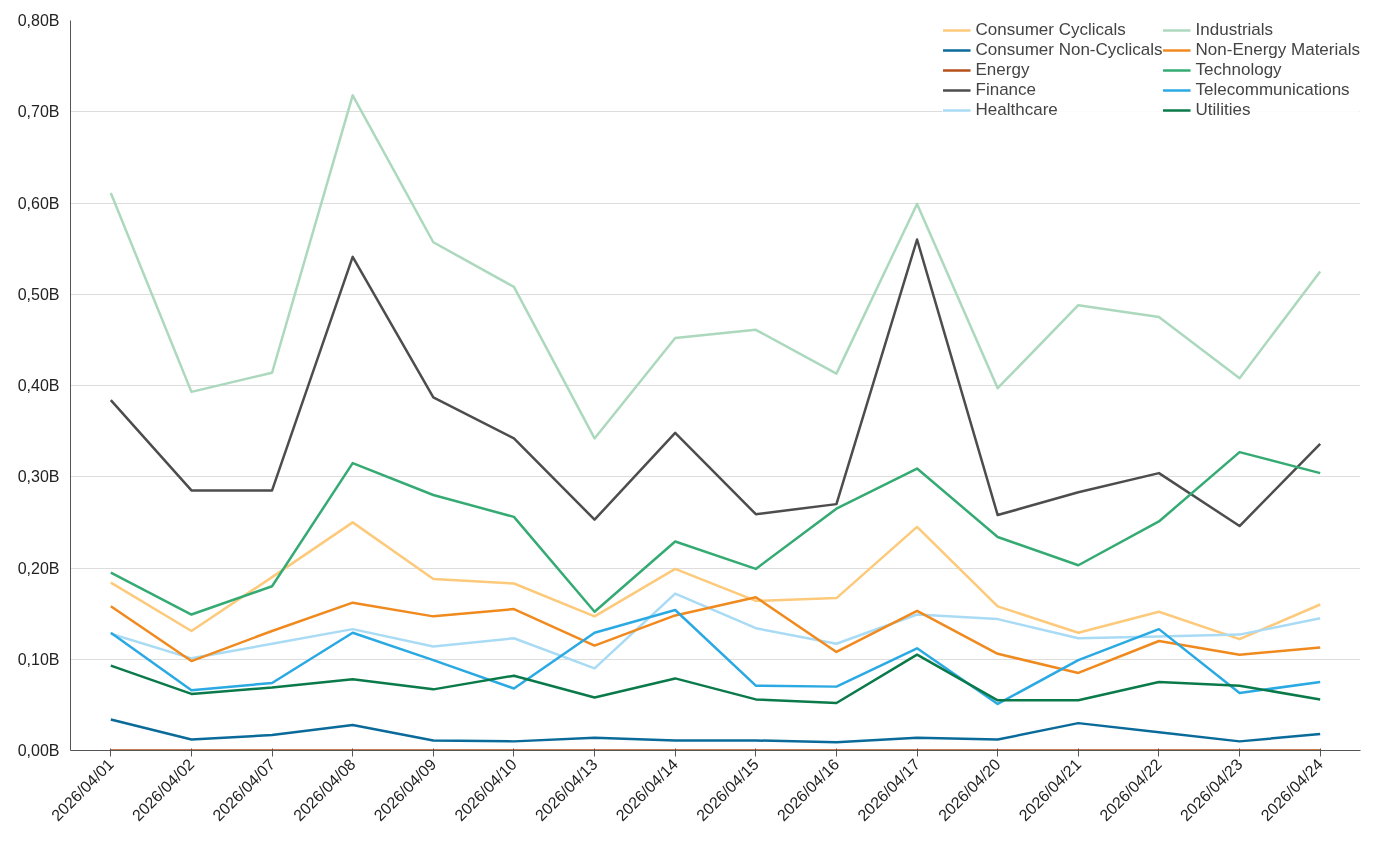 The width and height of the screenshot is (1381, 852). I want to click on y-tick-label: 0,10B, so click(38, 659).